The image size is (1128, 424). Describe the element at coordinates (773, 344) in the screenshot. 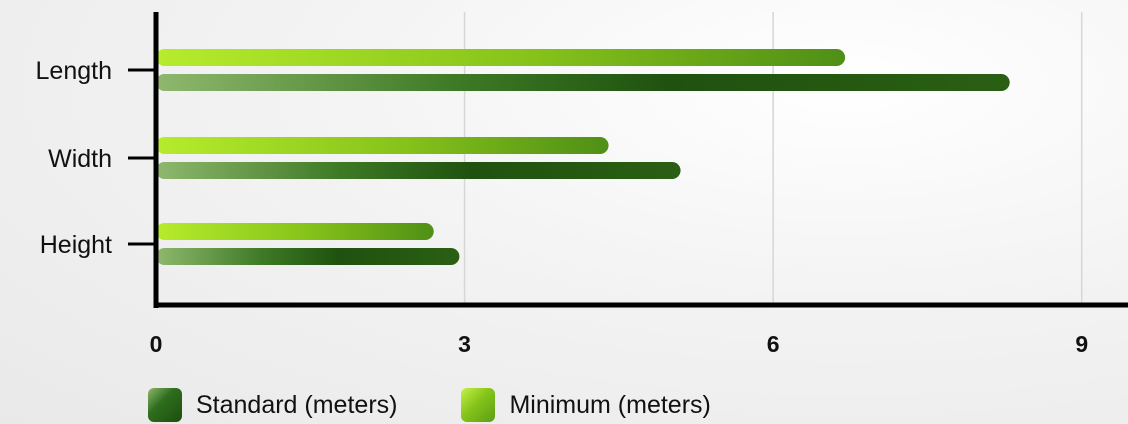

I see `x-tick-label-6: 6` at that location.